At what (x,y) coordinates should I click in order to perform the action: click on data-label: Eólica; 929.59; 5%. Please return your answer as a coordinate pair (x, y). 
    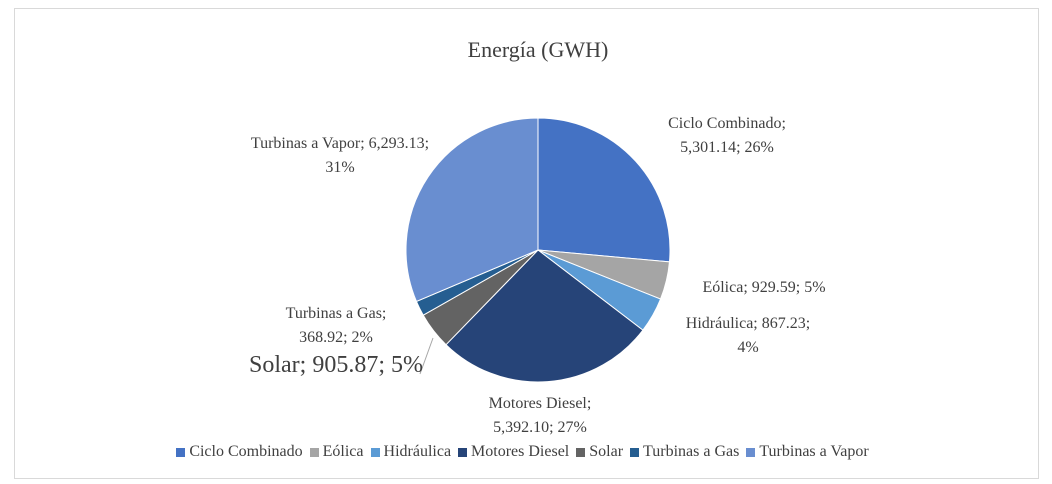
    Looking at the image, I should click on (764, 287).